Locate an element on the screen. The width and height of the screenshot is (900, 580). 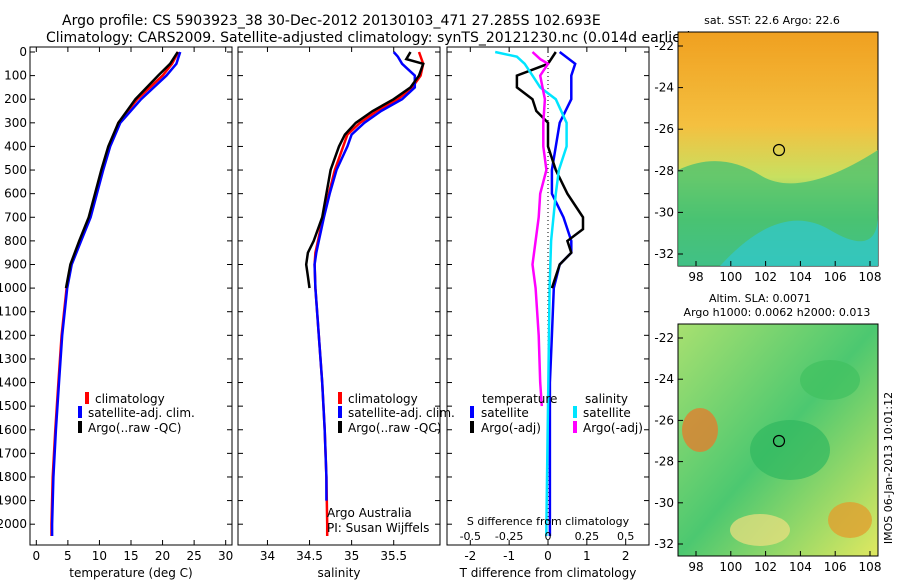
series-line-satellite-adj-clim- is located at coordinates (116, 293).